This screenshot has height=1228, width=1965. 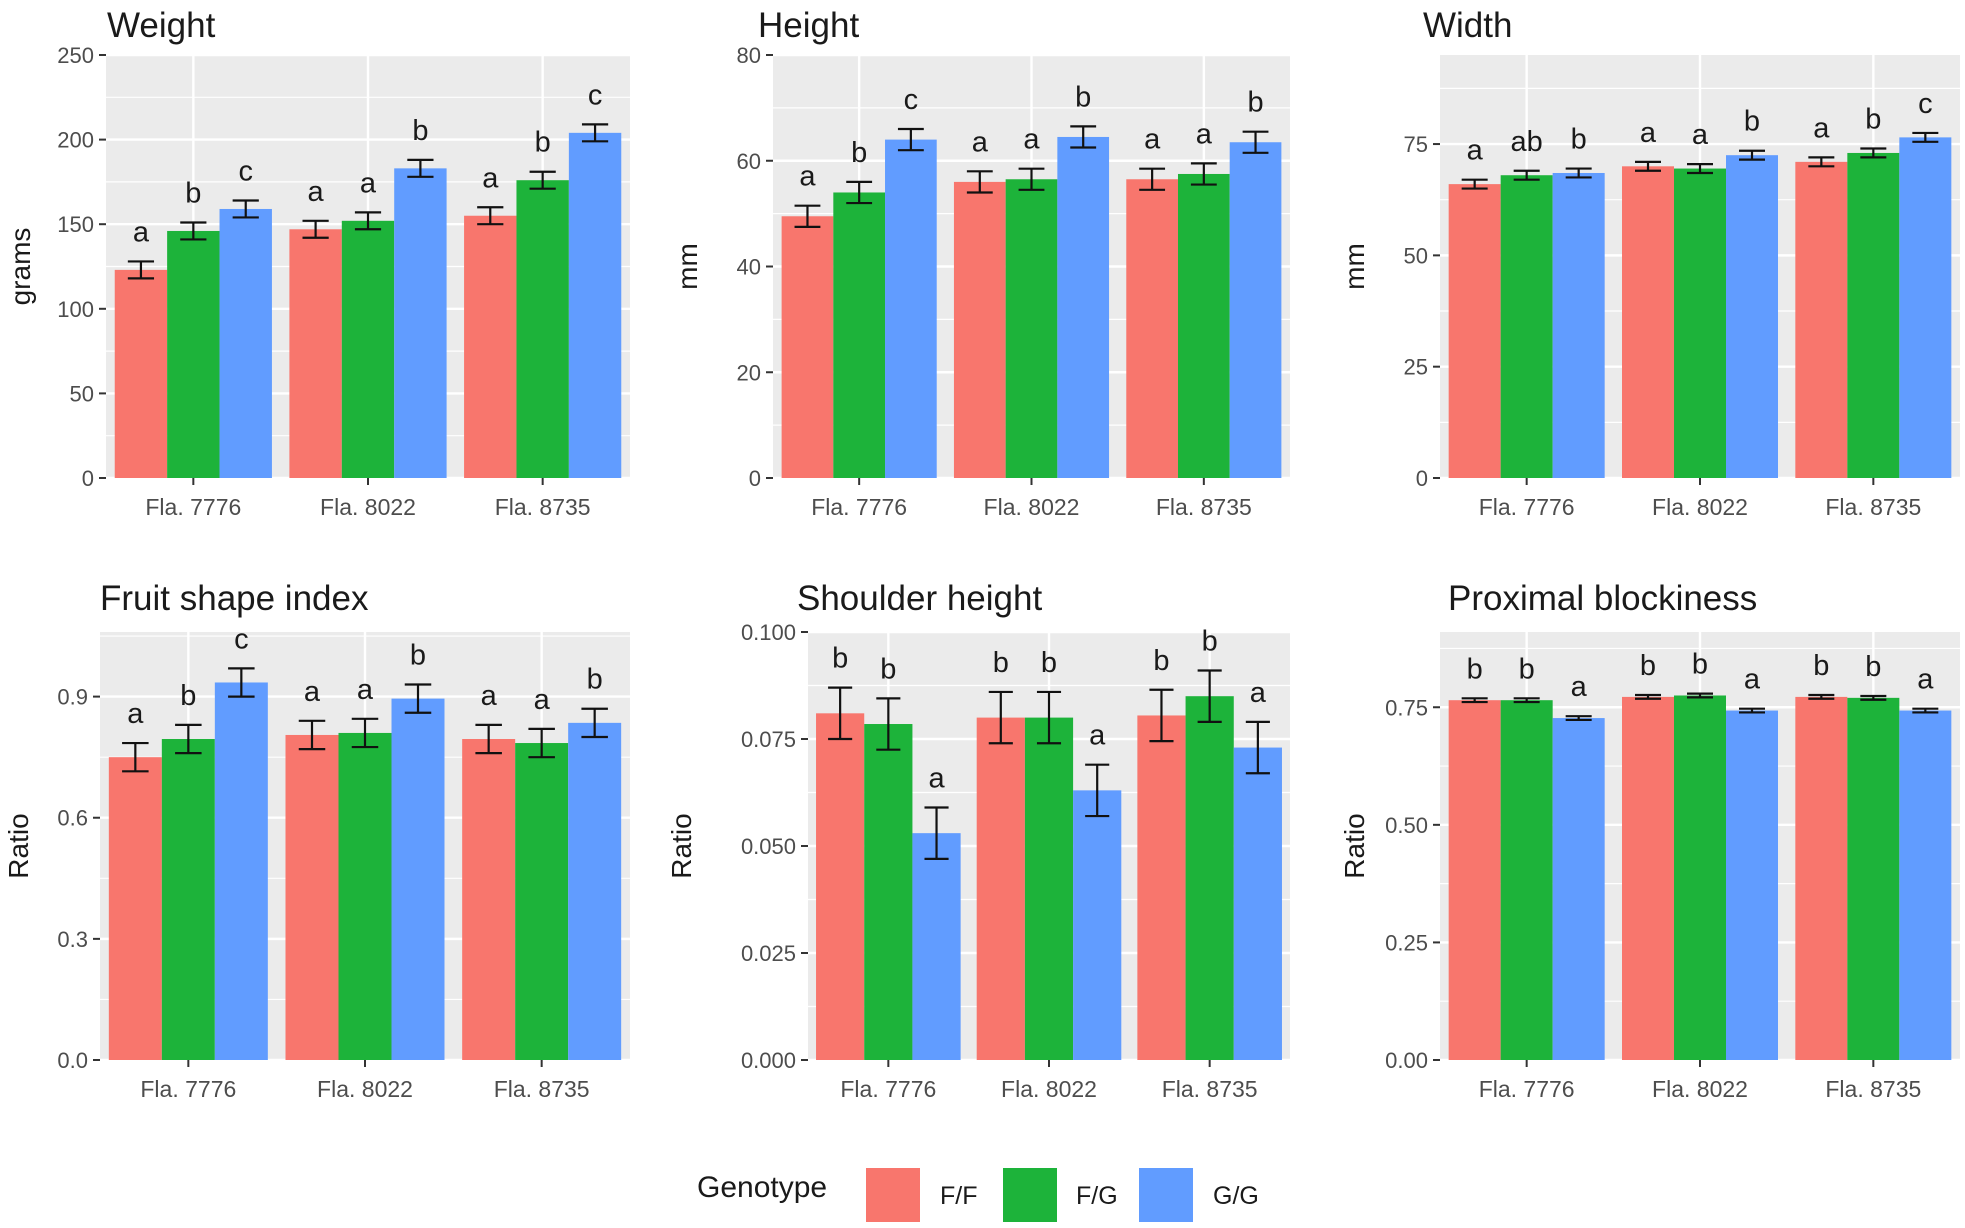 I want to click on y-tick-label: 0.075, so click(x=768, y=739).